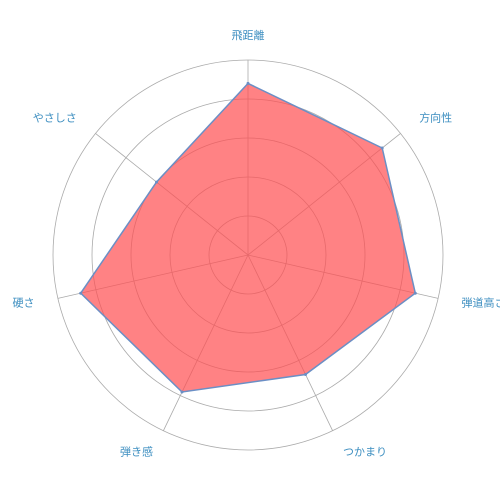 The width and height of the screenshot is (500, 500). What do you see at coordinates (55, 118) in the screenshot?
I see `axis-label-6: やさしさ` at bounding box center [55, 118].